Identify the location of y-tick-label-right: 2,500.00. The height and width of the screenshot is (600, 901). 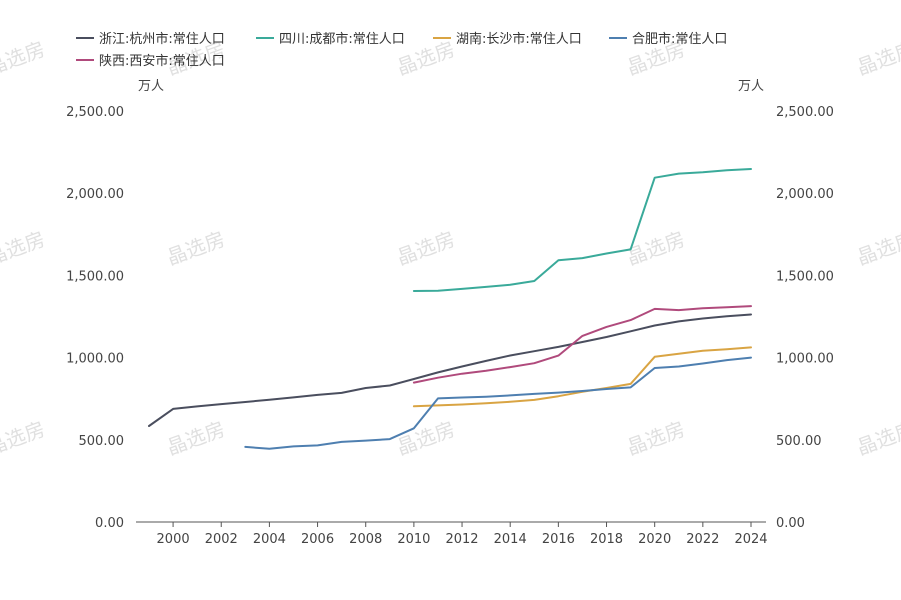
(805, 112).